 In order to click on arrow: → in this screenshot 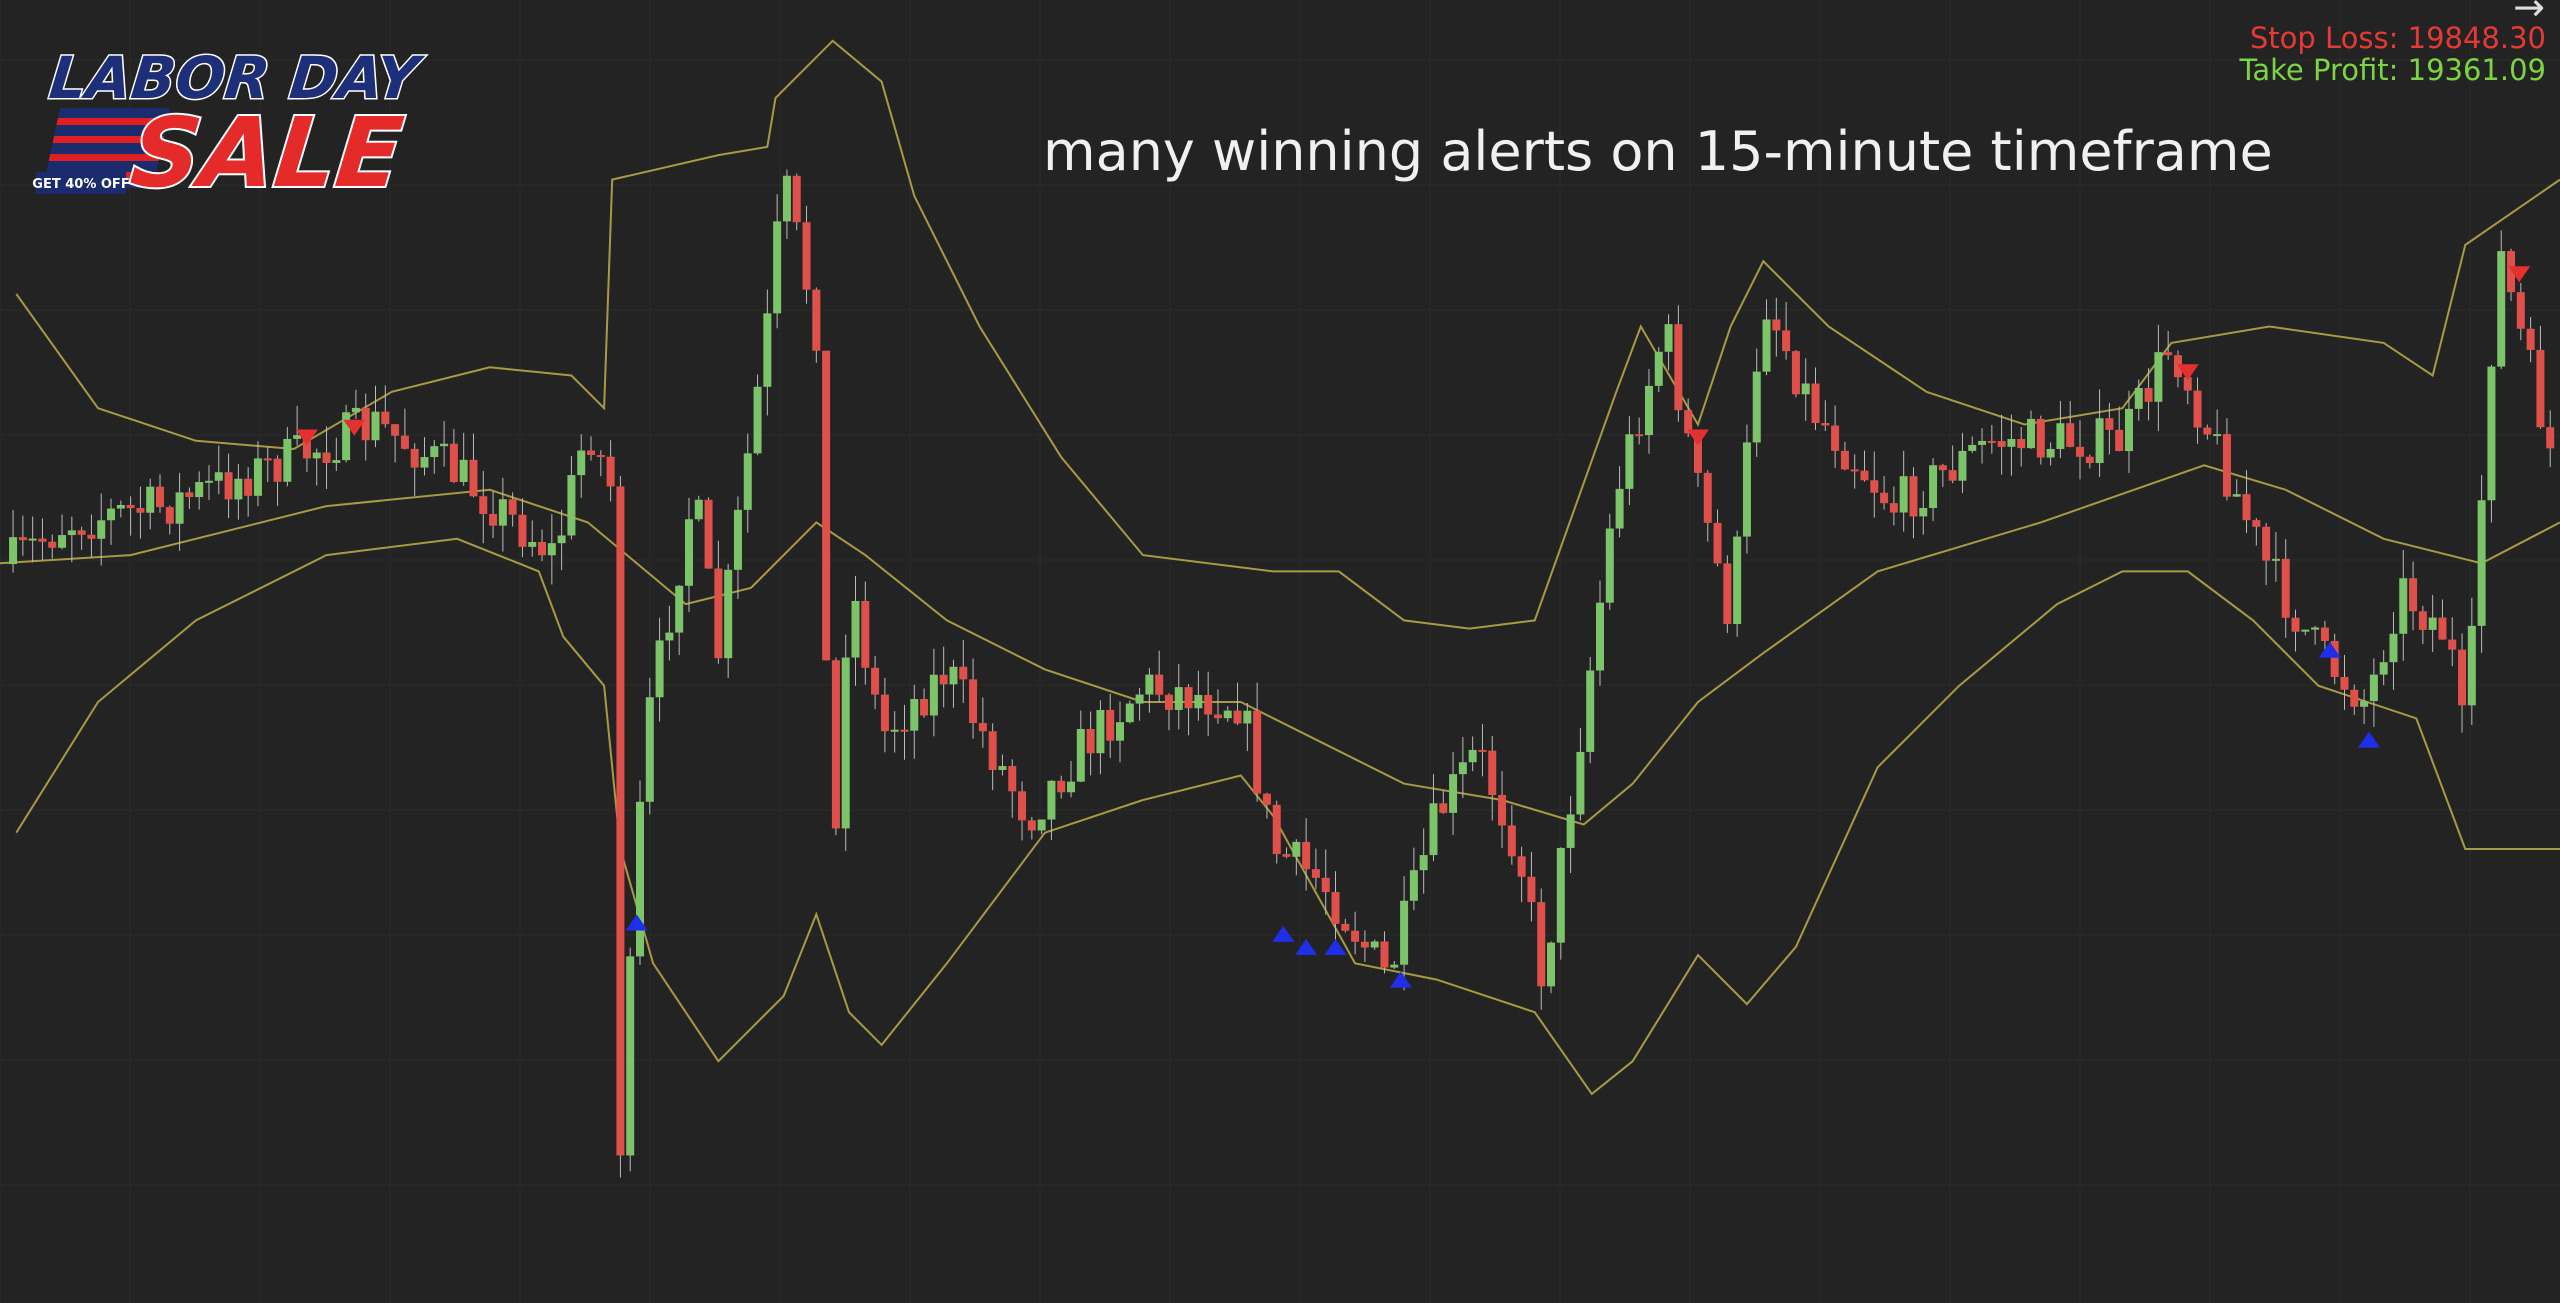, I will do `click(2529, 14)`.